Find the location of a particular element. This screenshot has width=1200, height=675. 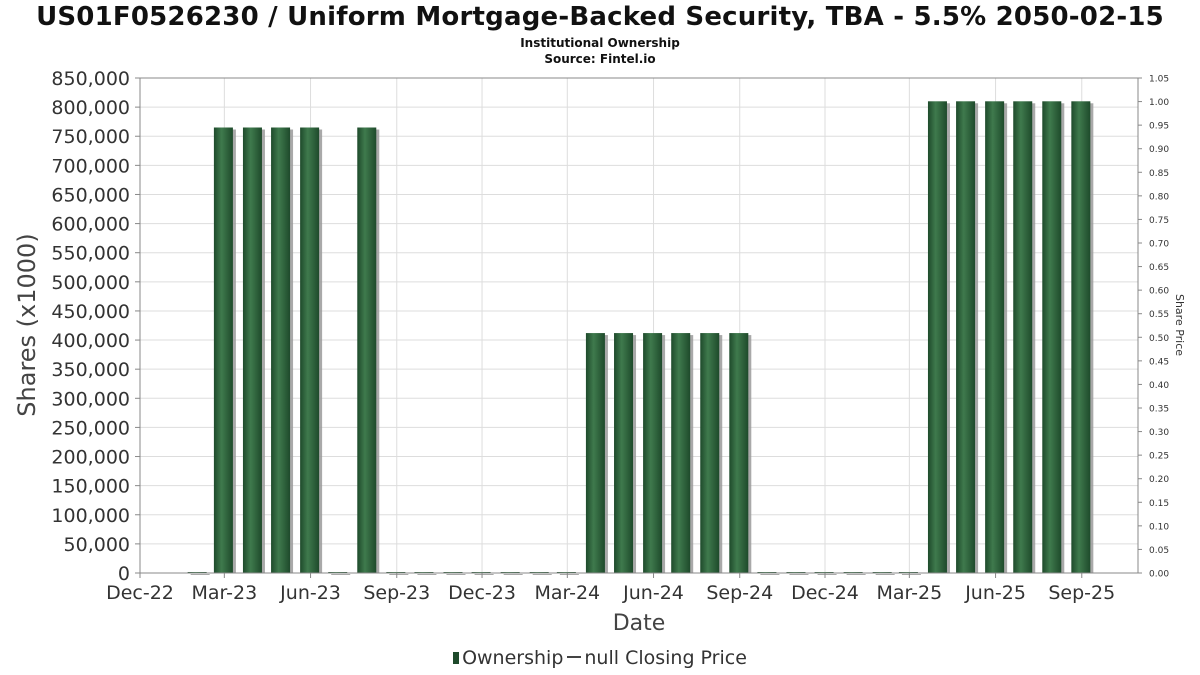

x-tick-label: Sep-25 is located at coordinates (1081, 593).